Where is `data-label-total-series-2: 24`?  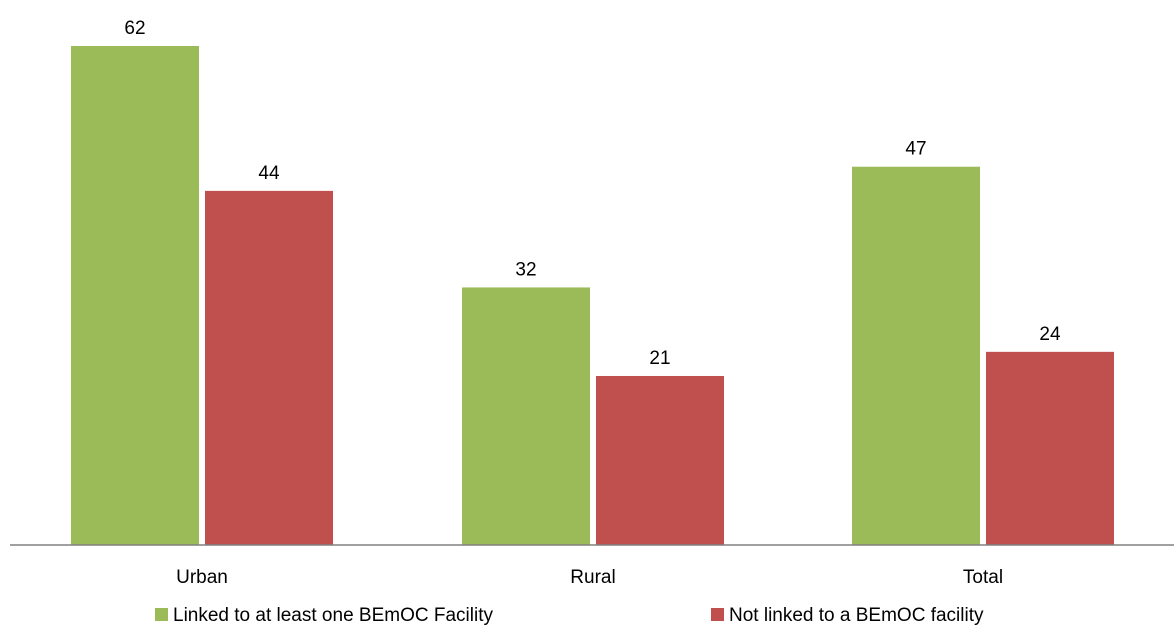
data-label-total-series-2: 24 is located at coordinates (1050, 334).